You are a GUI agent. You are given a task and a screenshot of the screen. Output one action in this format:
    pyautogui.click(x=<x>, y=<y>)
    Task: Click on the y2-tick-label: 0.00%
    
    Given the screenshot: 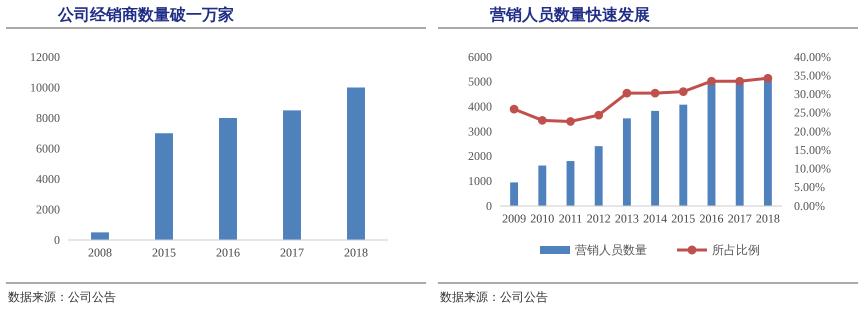 What is the action you would take?
    pyautogui.click(x=809, y=205)
    